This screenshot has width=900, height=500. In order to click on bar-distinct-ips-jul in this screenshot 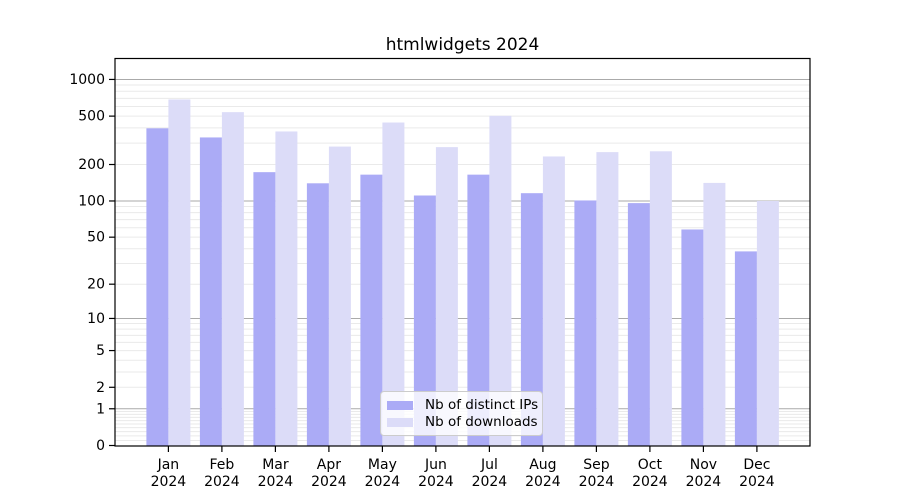, I will do `click(478, 310)`.